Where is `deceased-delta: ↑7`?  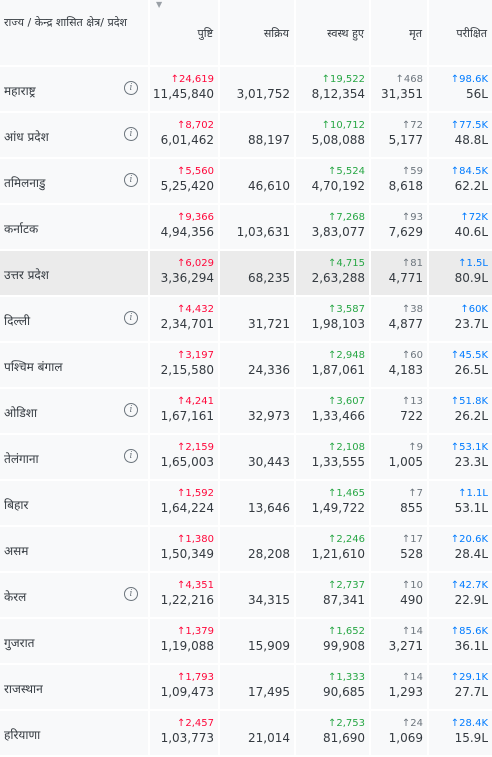
deceased-delta: ↑7 is located at coordinates (415, 493).